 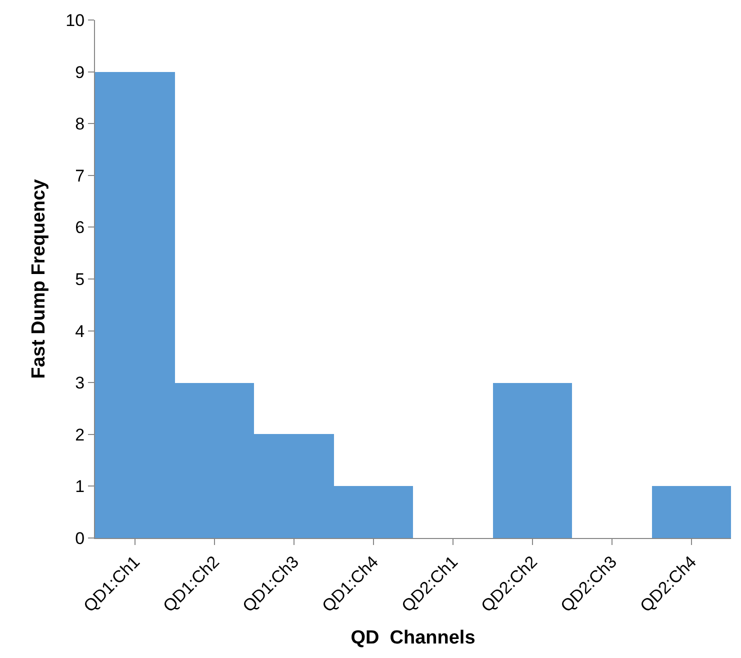 What do you see at coordinates (80, 72) in the screenshot?
I see `y-tick-label: 9` at bounding box center [80, 72].